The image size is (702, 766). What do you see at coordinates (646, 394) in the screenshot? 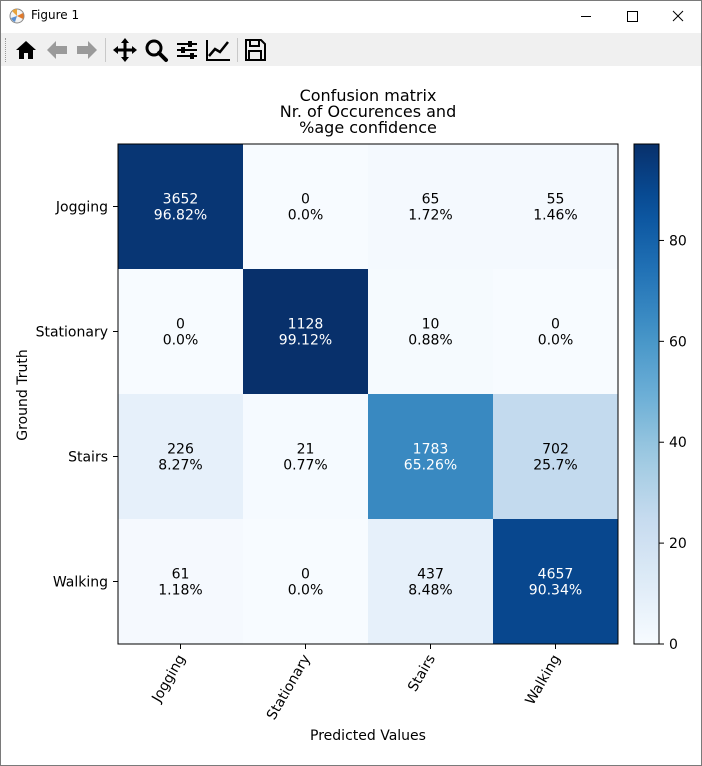
I see `colorbar` at bounding box center [646, 394].